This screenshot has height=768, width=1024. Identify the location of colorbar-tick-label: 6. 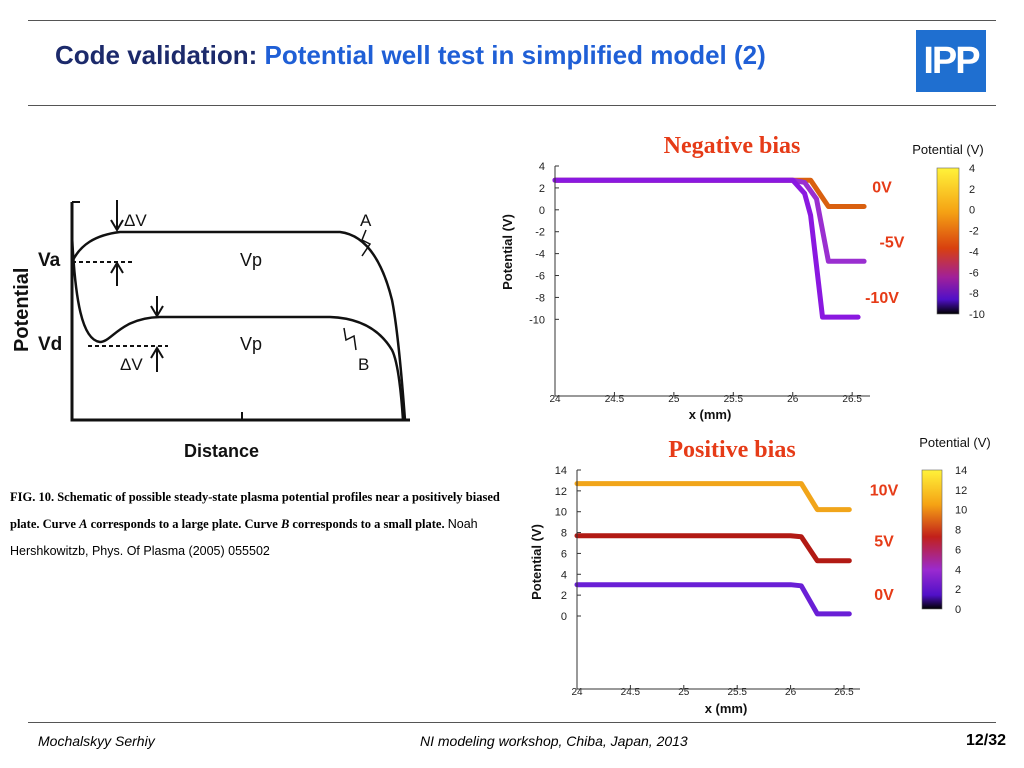
(958, 550).